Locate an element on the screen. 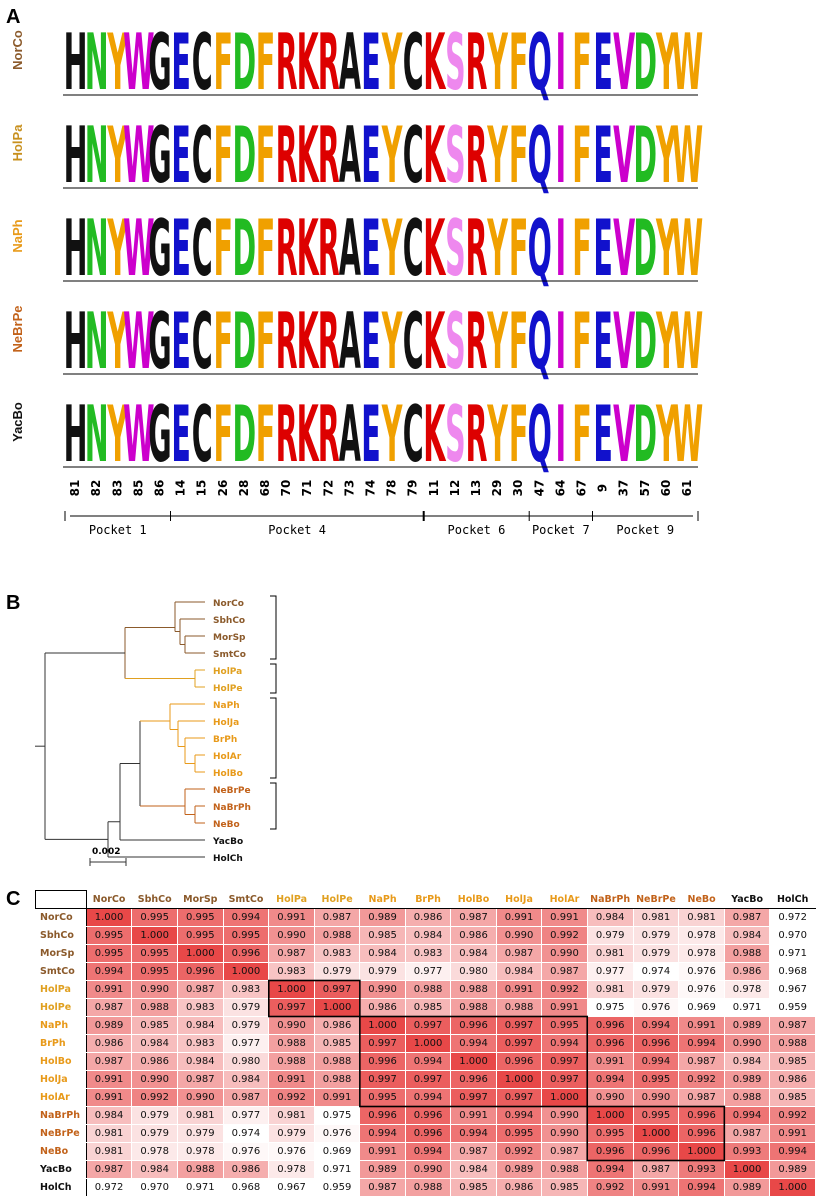  logo-row-label: NorCo is located at coordinates (17, 50).